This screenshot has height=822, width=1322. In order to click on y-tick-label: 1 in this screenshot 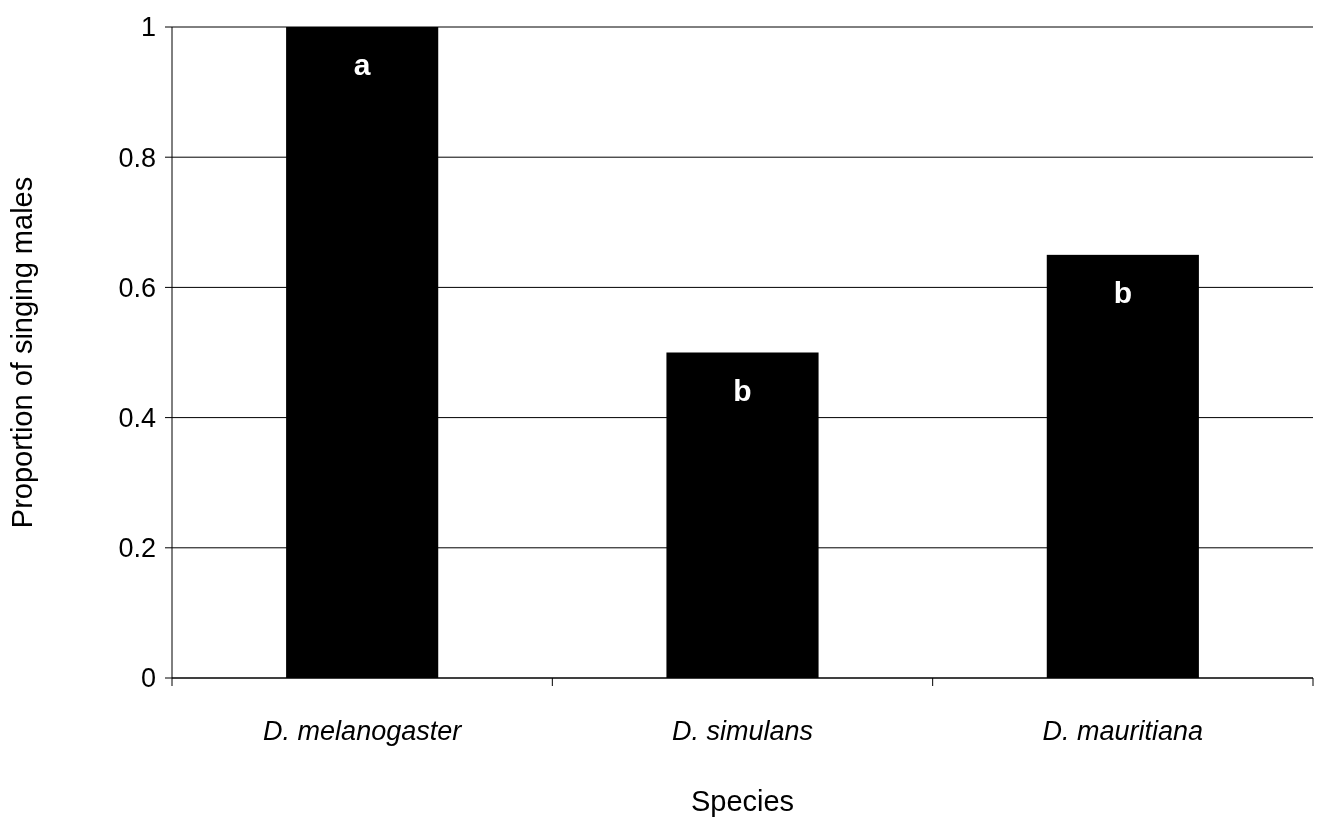, I will do `click(148, 27)`.